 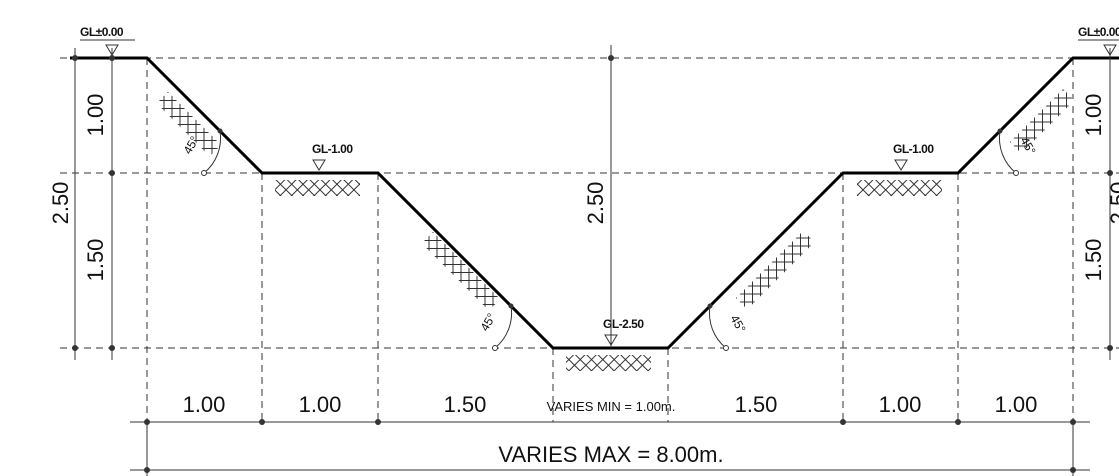 I want to click on min-width-label: VARIES MIN = 1.00m., so click(x=611, y=406).